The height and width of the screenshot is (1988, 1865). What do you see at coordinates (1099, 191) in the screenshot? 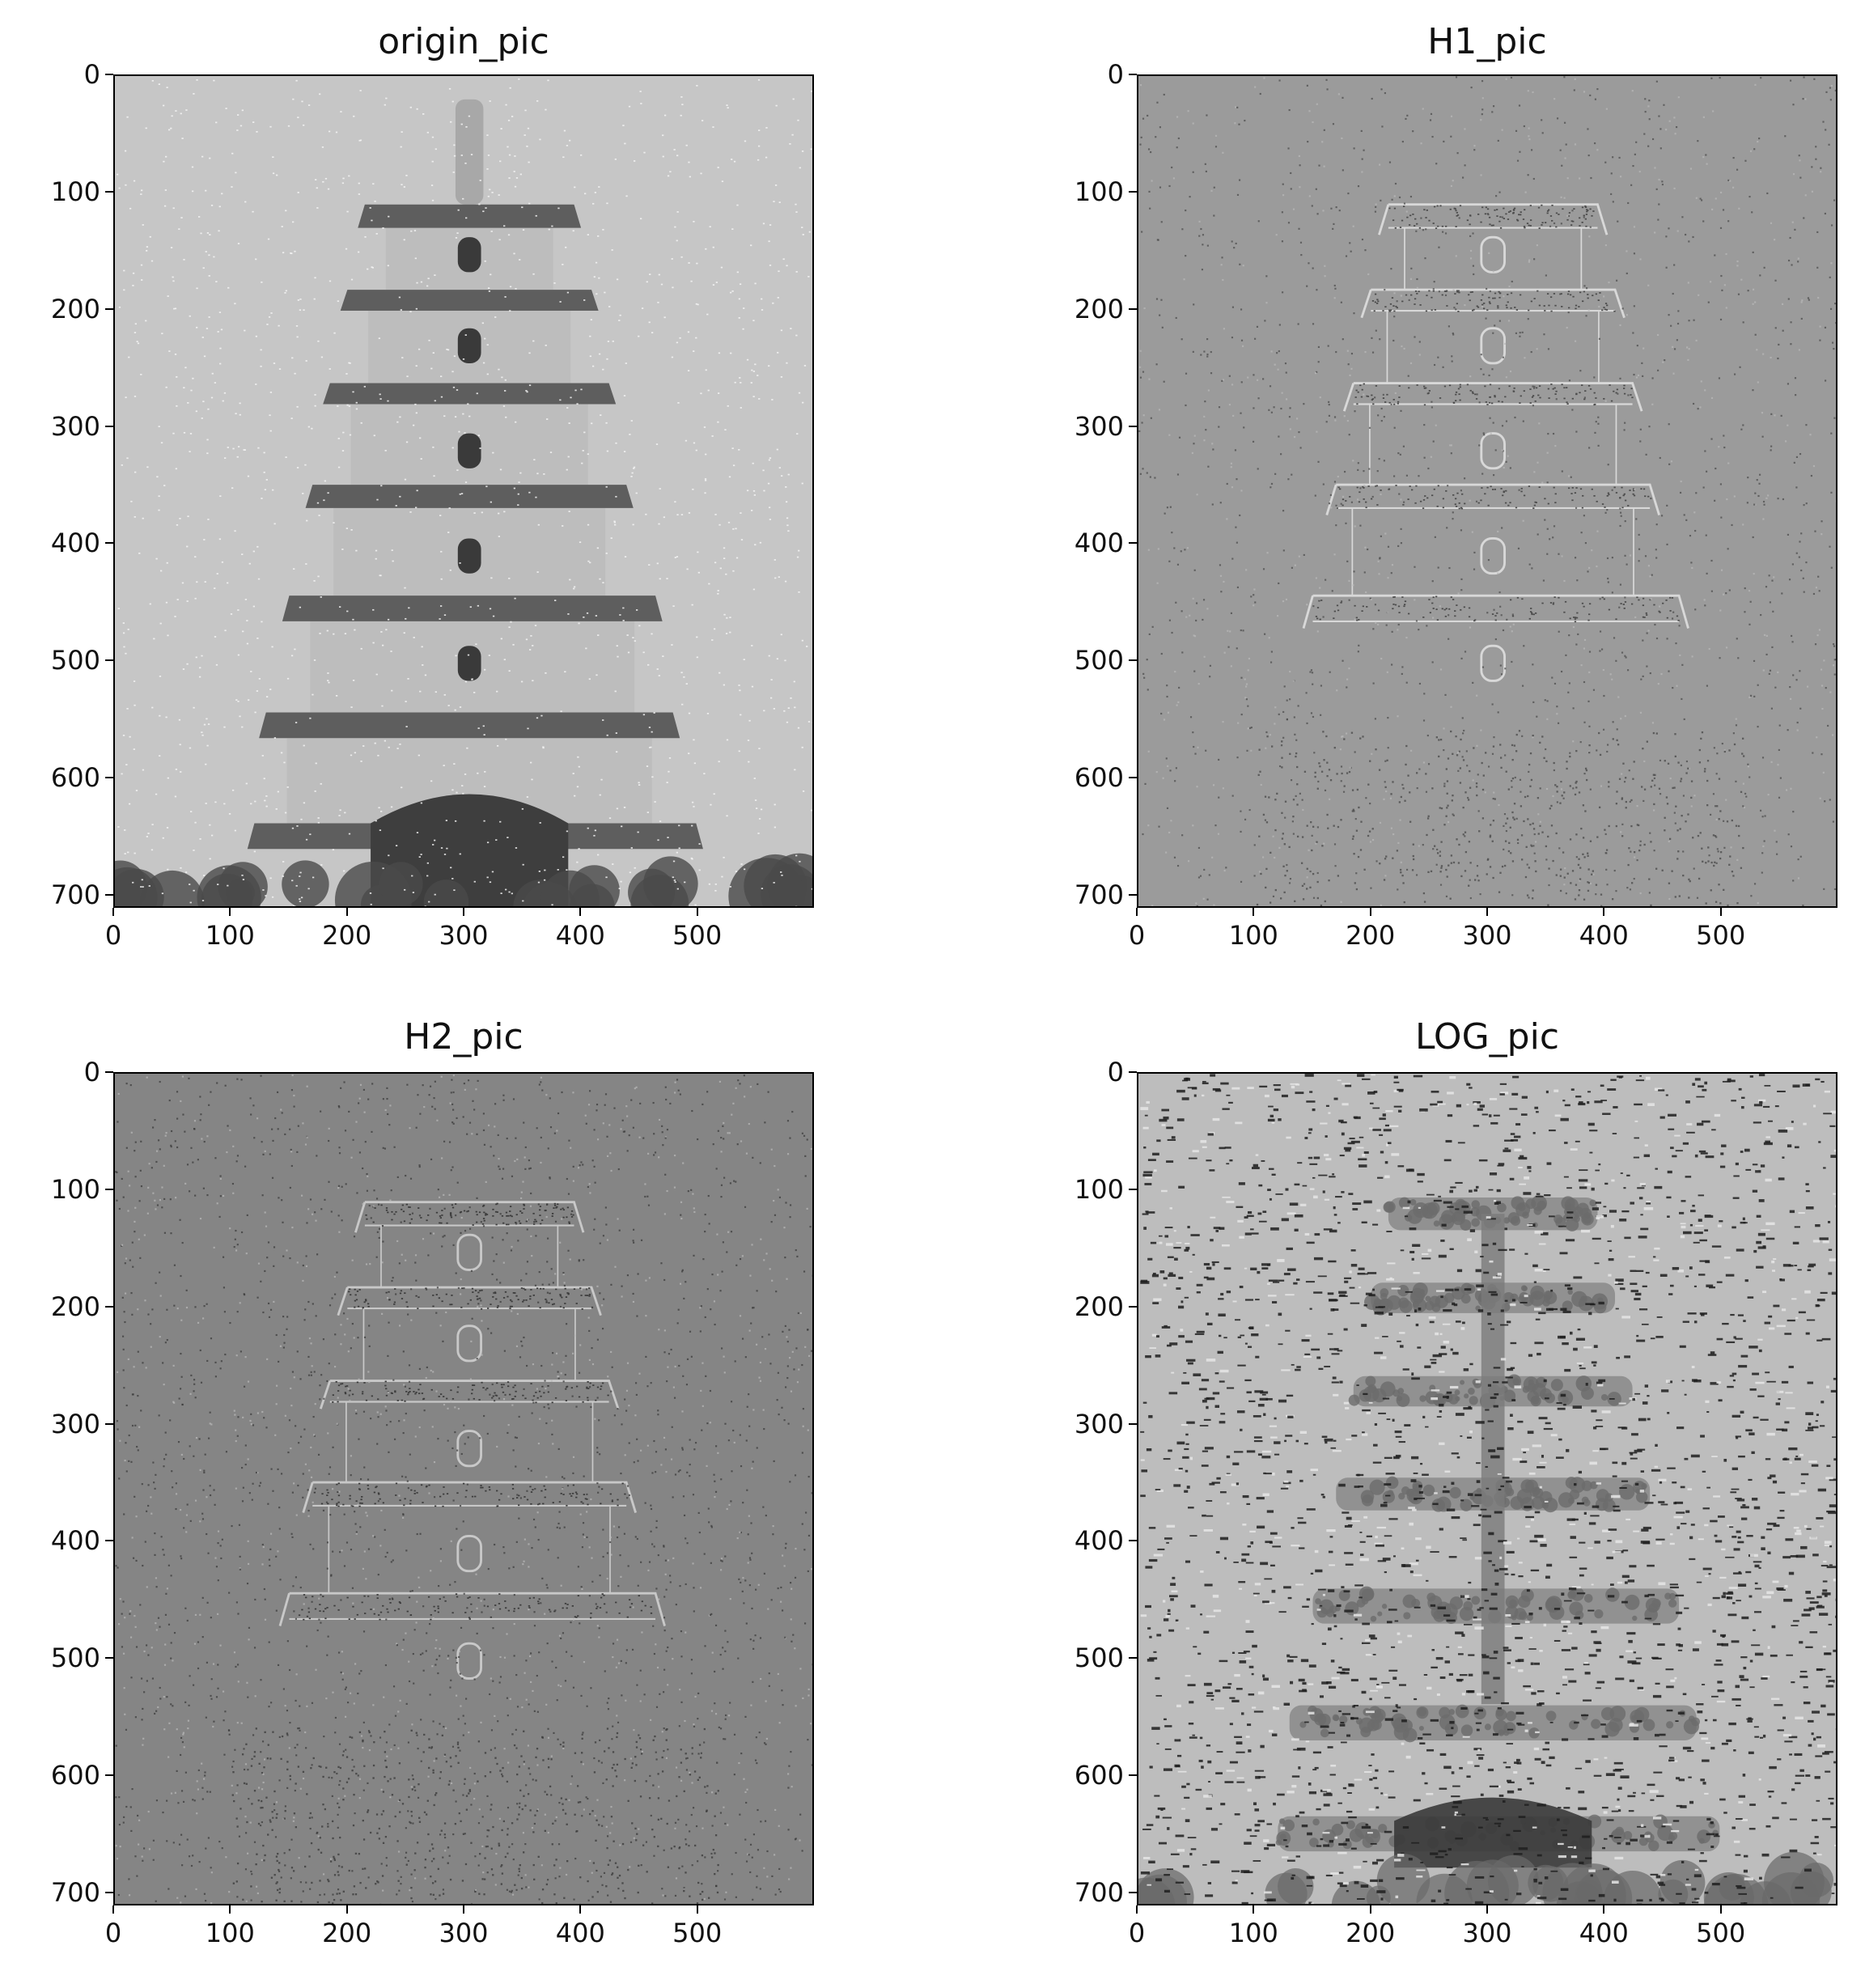
I see `y-tick-label: 100` at bounding box center [1099, 191].